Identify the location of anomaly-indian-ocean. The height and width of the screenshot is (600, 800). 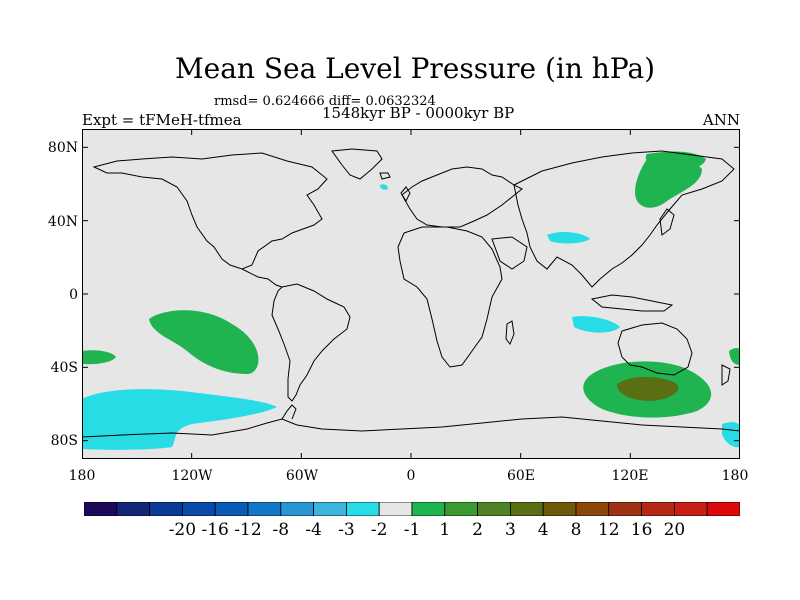
(596, 324).